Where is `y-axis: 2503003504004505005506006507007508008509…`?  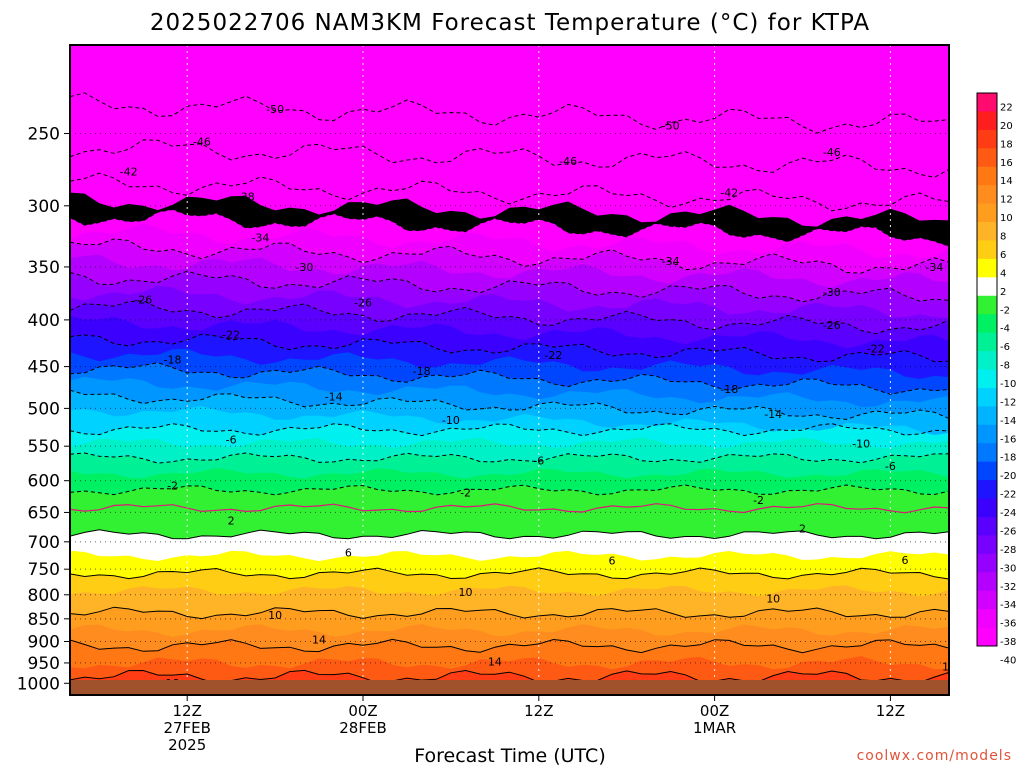 y-axis: 2503003504004505005506006507007508008509… is located at coordinates (43, 409).